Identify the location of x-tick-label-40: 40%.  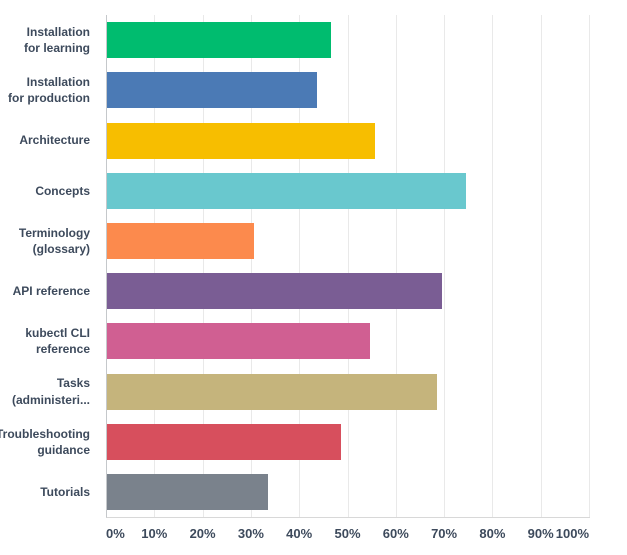
(299, 533).